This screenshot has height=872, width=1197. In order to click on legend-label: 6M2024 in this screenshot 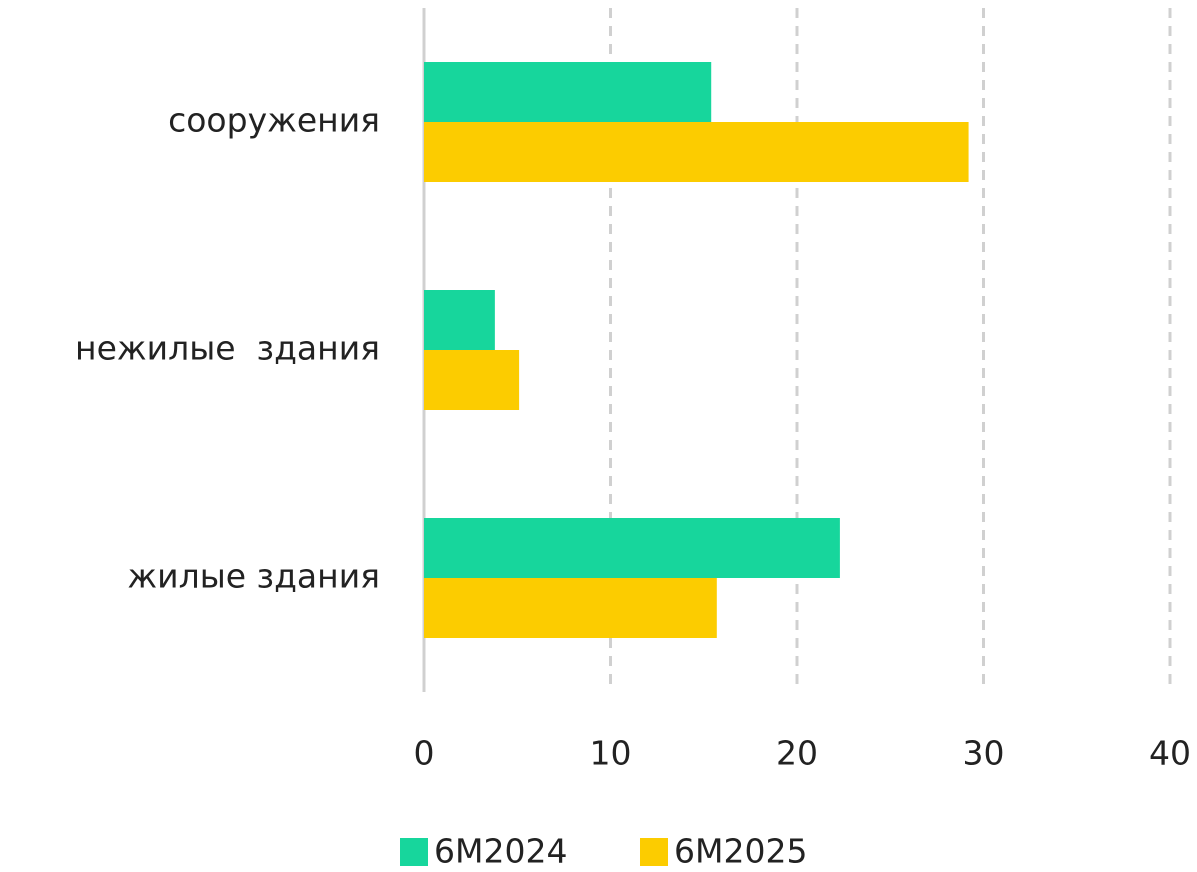, I will do `click(500, 851)`.